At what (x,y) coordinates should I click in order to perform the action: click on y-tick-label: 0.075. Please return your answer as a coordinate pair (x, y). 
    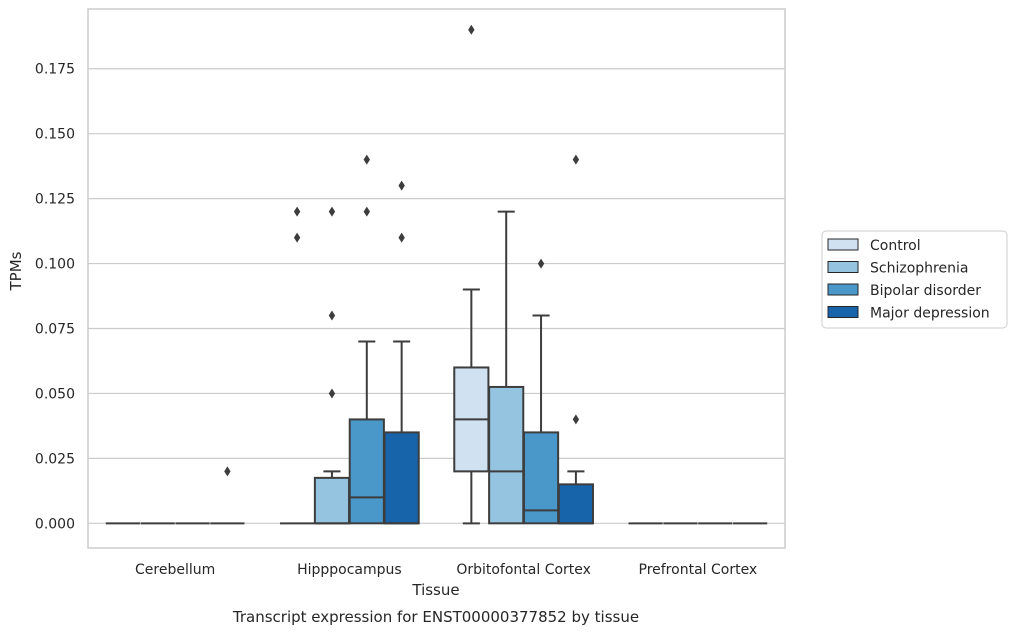
    Looking at the image, I should click on (55, 330).